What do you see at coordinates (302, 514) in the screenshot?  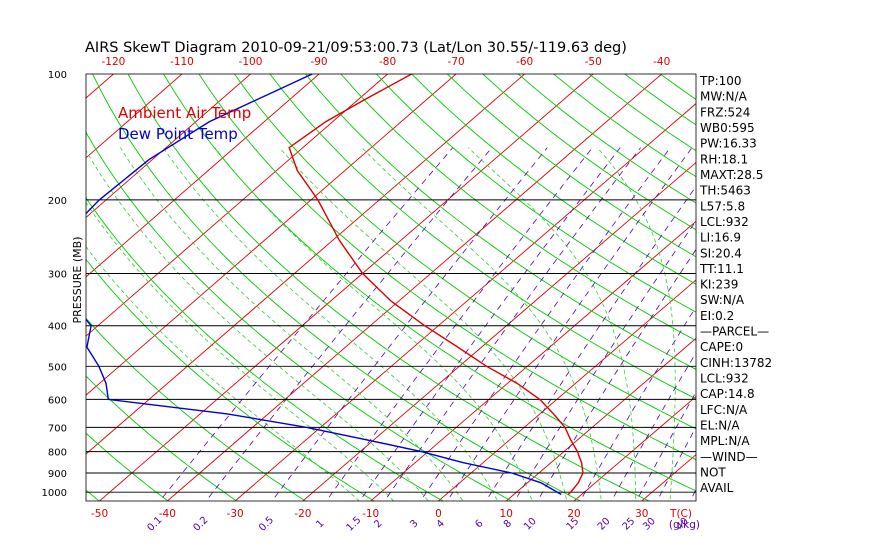 I see `bottom-temp-tick-label: -20` at bounding box center [302, 514].